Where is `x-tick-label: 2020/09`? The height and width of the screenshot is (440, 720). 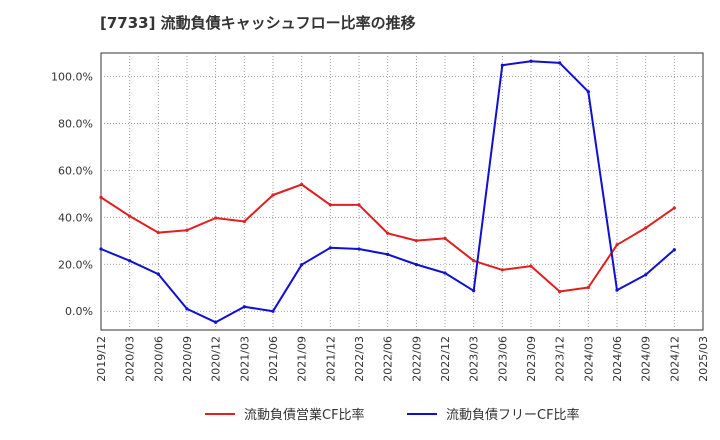
x-tick-label: 2020/09 is located at coordinates (187, 359).